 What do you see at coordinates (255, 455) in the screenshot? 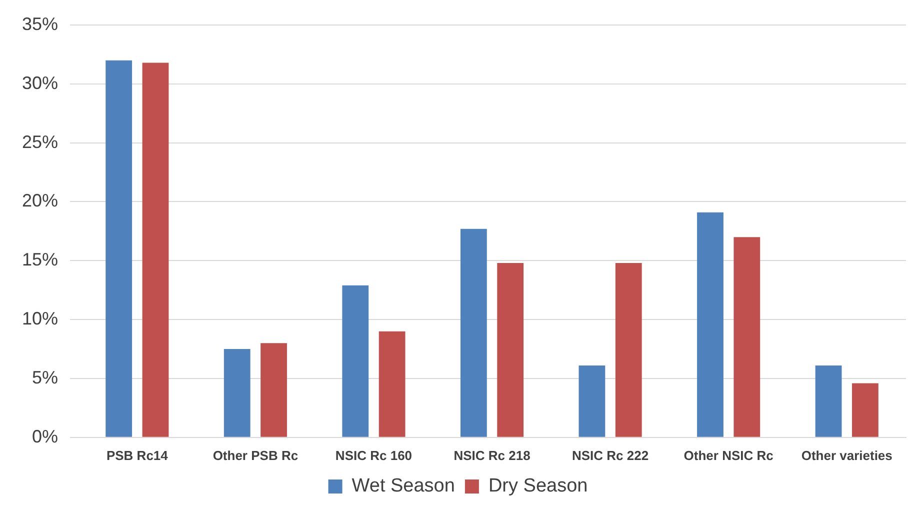
I see `x-tick-label: Other PSB Rc` at bounding box center [255, 455].